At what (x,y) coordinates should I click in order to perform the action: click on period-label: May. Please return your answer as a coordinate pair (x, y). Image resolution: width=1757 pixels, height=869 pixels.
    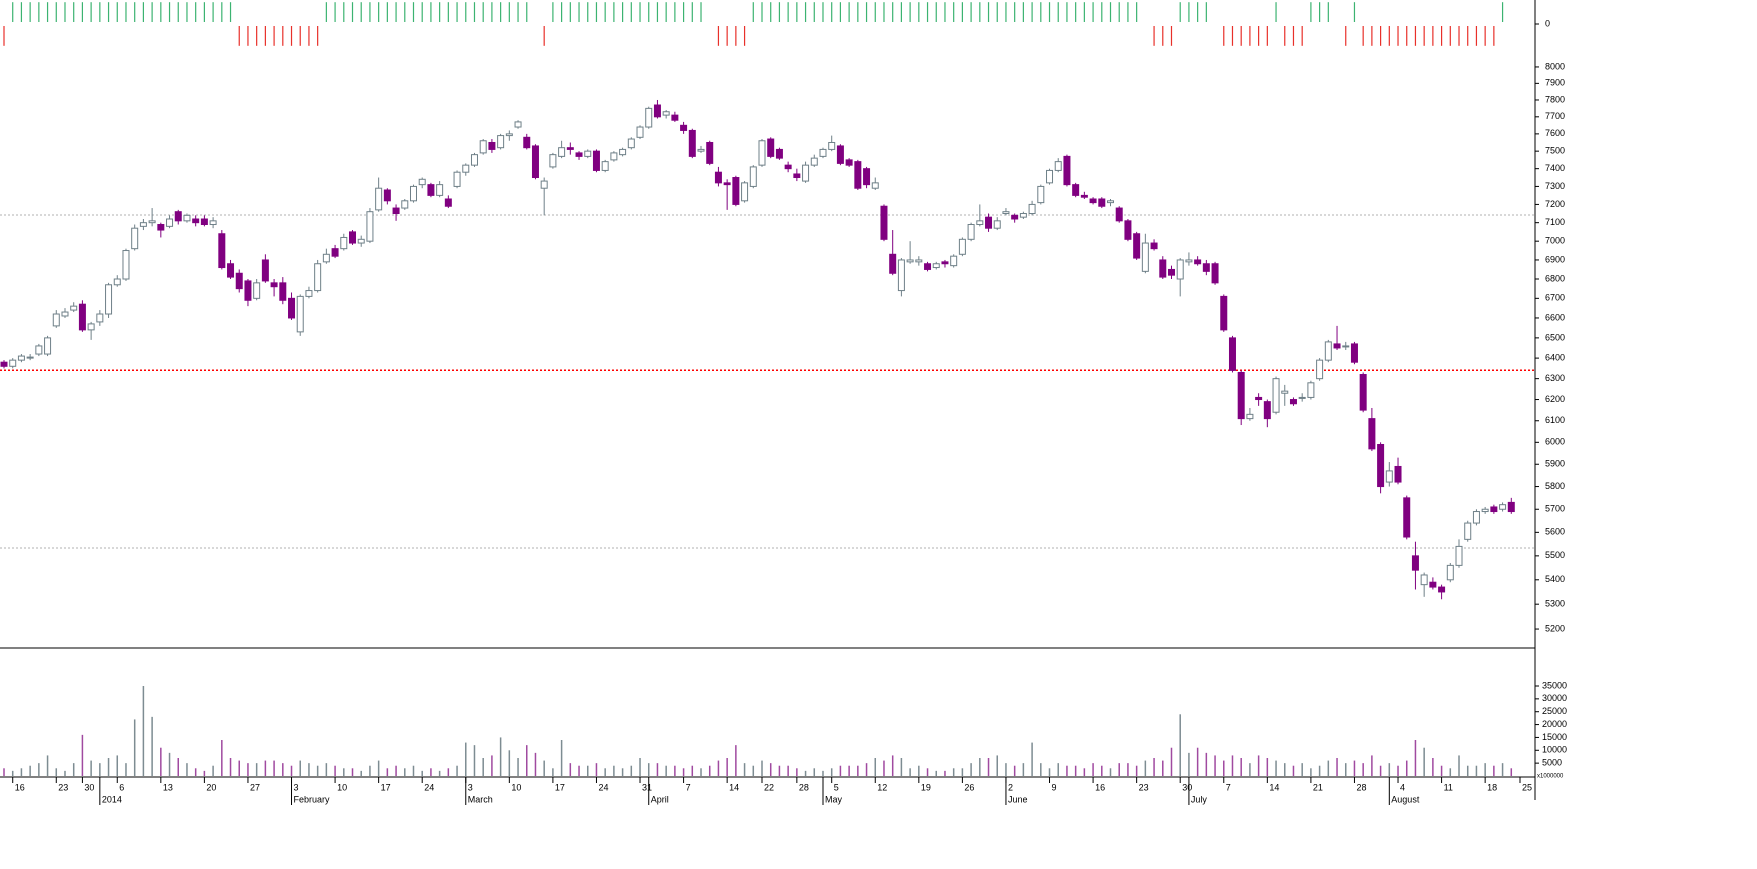
    Looking at the image, I should click on (834, 799).